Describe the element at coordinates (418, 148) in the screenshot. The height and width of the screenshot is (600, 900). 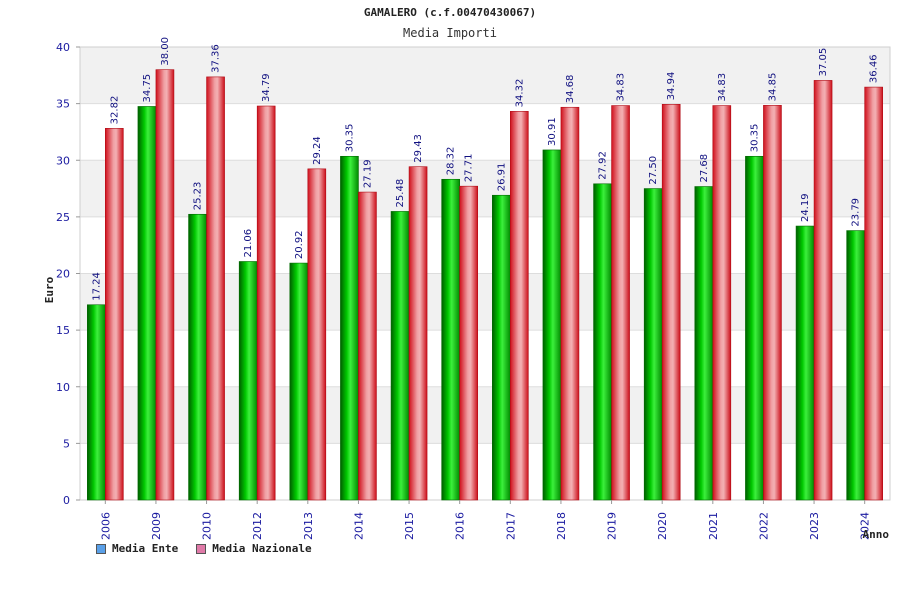
I see `value-label-nazionale: 29.43` at that location.